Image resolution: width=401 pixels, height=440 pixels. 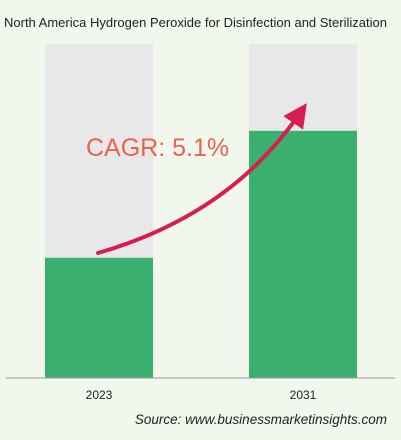 I want to click on tick-labels-layer: 2023 2031, so click(x=201, y=395).